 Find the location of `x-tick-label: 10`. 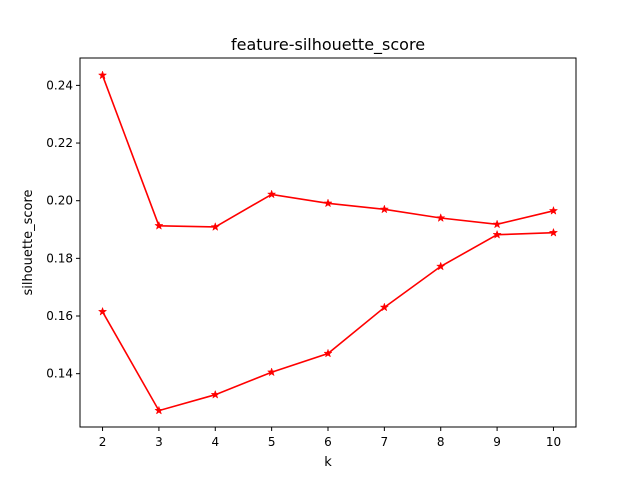

x-tick-label: 10 is located at coordinates (553, 442).